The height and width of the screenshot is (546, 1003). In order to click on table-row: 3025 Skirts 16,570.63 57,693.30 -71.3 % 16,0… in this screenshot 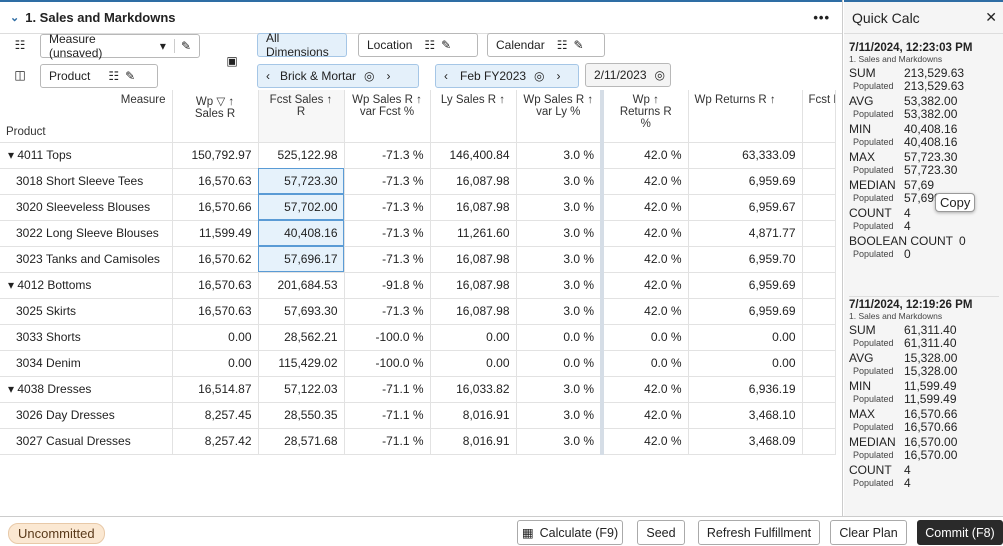, I will do `click(418, 311)`.